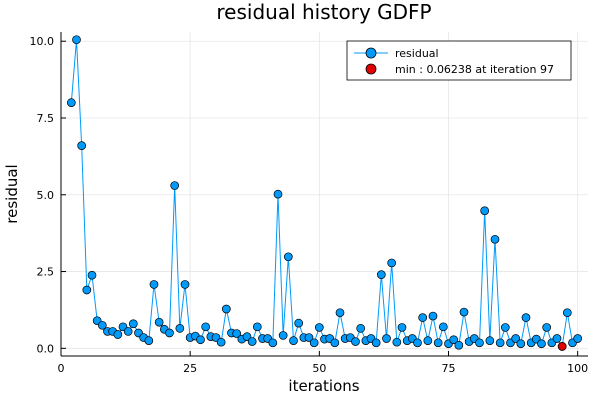 The width and height of the screenshot is (600, 400). I want to click on y-ticks: 0.0 2.5 5.0 7.5 10.0, so click(48, 195).